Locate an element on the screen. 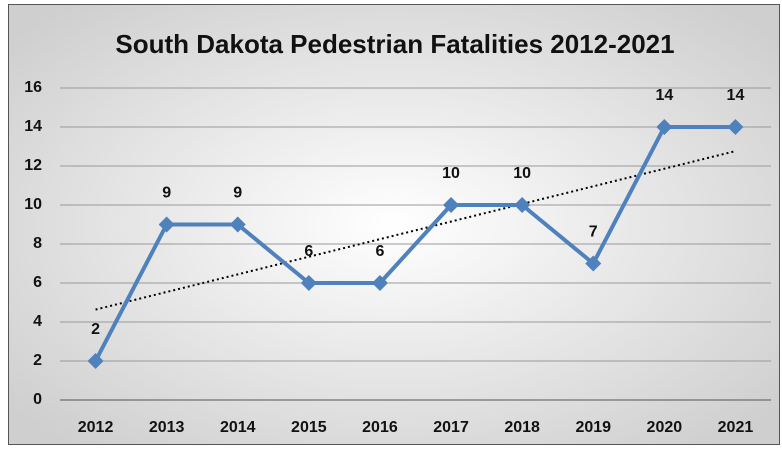 The width and height of the screenshot is (782, 449). x-tick-label: 2021 is located at coordinates (736, 427).